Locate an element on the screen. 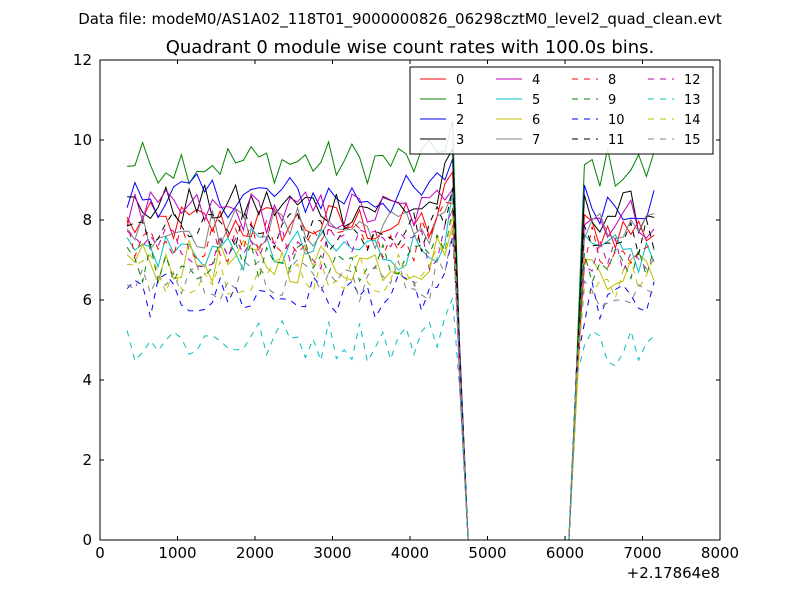 Image resolution: width=800 pixels, height=600 pixels. legend-label-12: 12 is located at coordinates (692, 80).